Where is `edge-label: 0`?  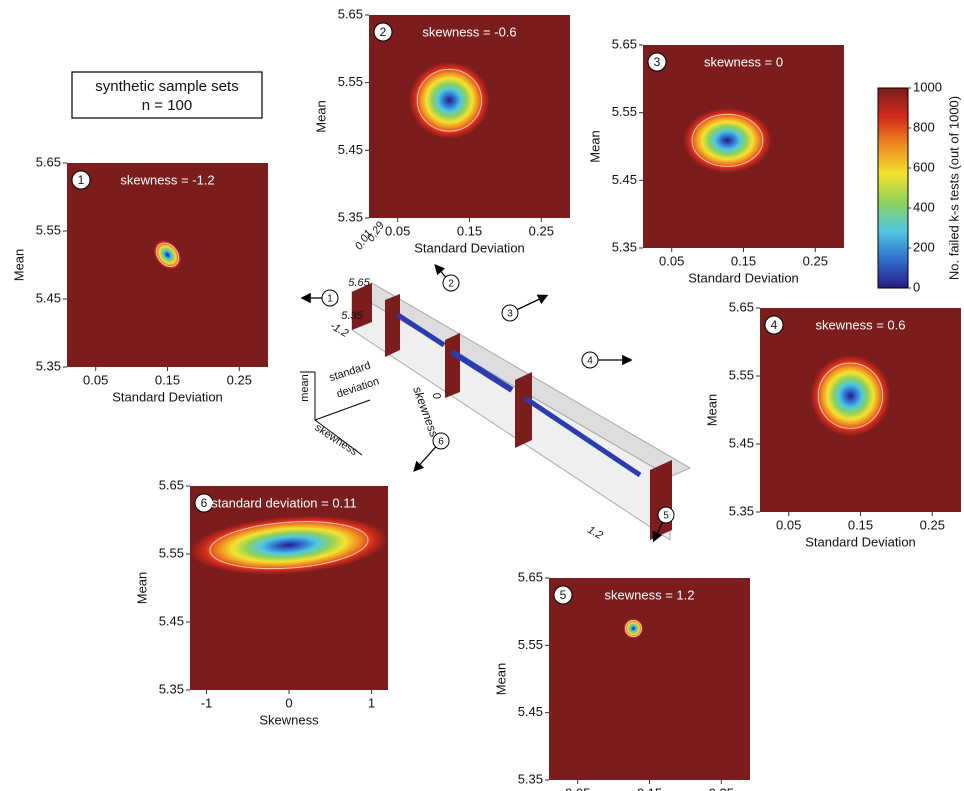 edge-label: 0 is located at coordinates (436, 396).